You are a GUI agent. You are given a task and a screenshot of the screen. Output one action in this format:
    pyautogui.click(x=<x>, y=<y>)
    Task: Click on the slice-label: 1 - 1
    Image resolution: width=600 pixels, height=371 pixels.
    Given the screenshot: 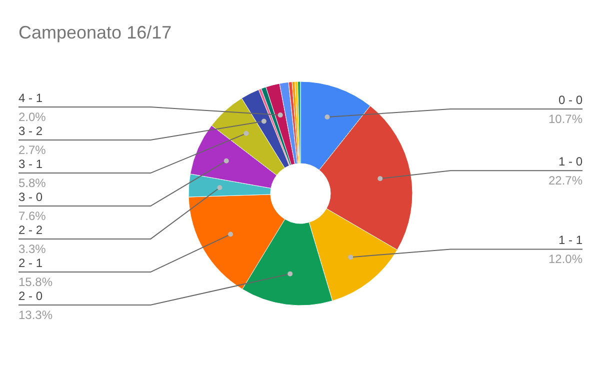 What is the action you would take?
    pyautogui.click(x=570, y=240)
    